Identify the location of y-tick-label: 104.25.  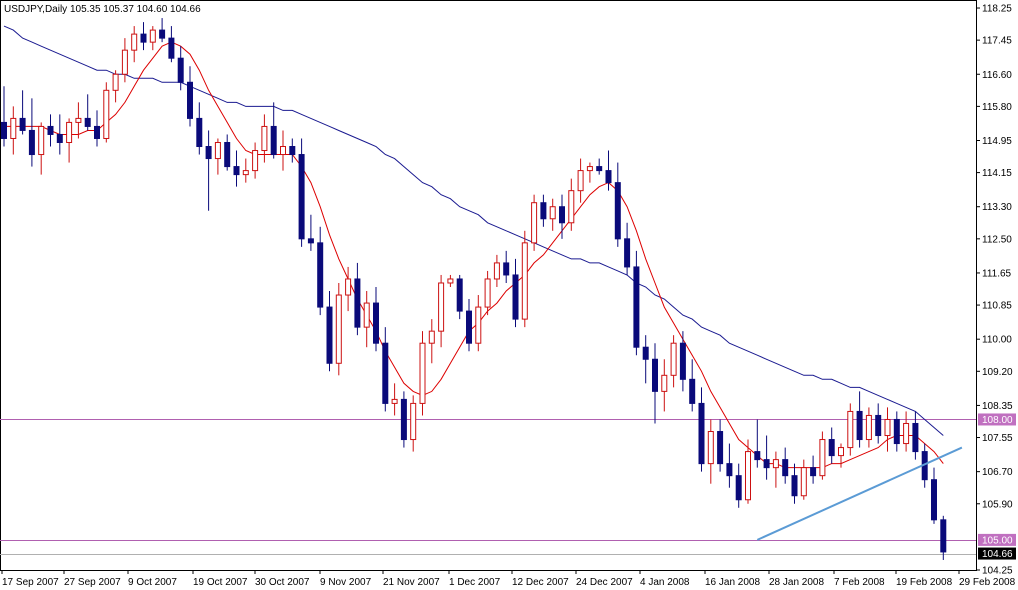
(997, 571).